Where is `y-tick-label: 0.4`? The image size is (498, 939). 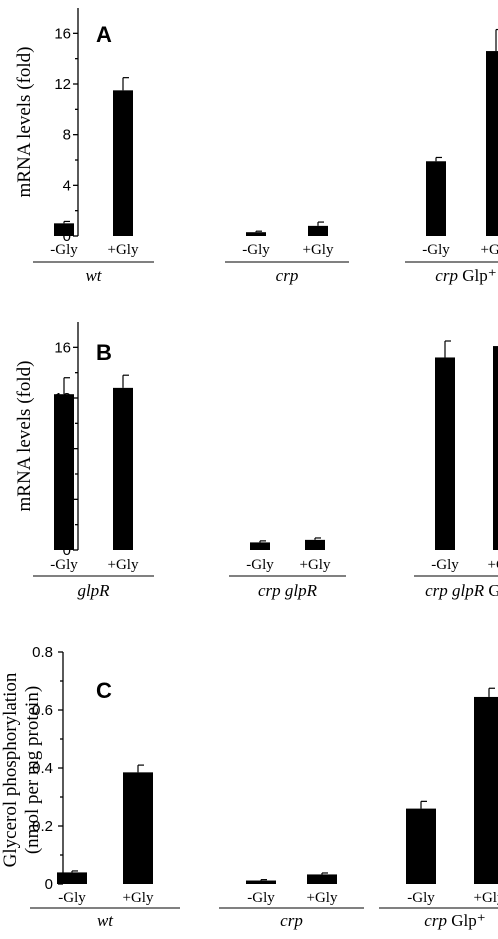 y-tick-label: 0.4 is located at coordinates (42, 768).